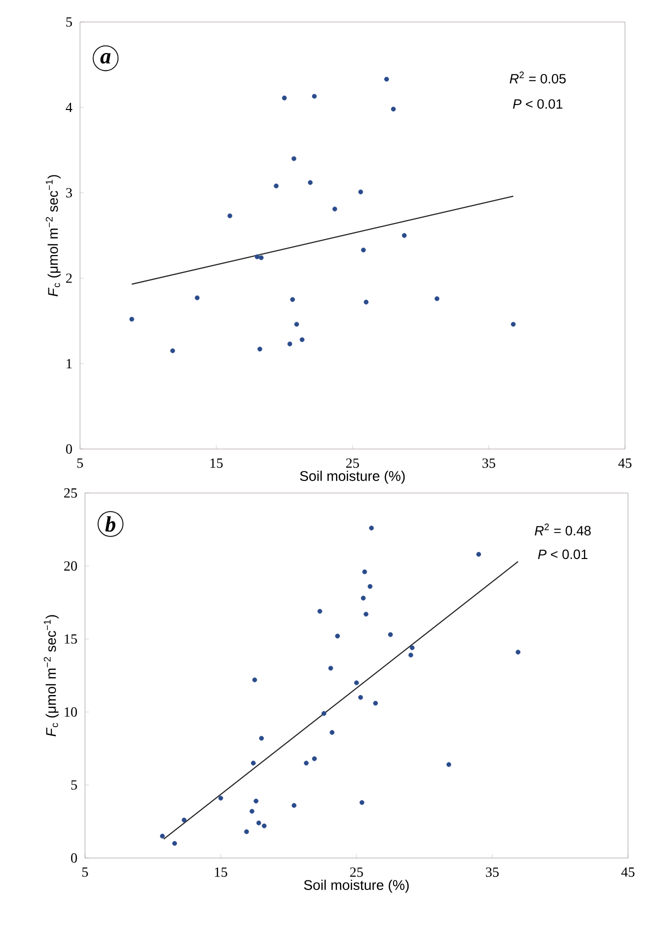  I want to click on y-tick-label: 3, so click(69, 193).